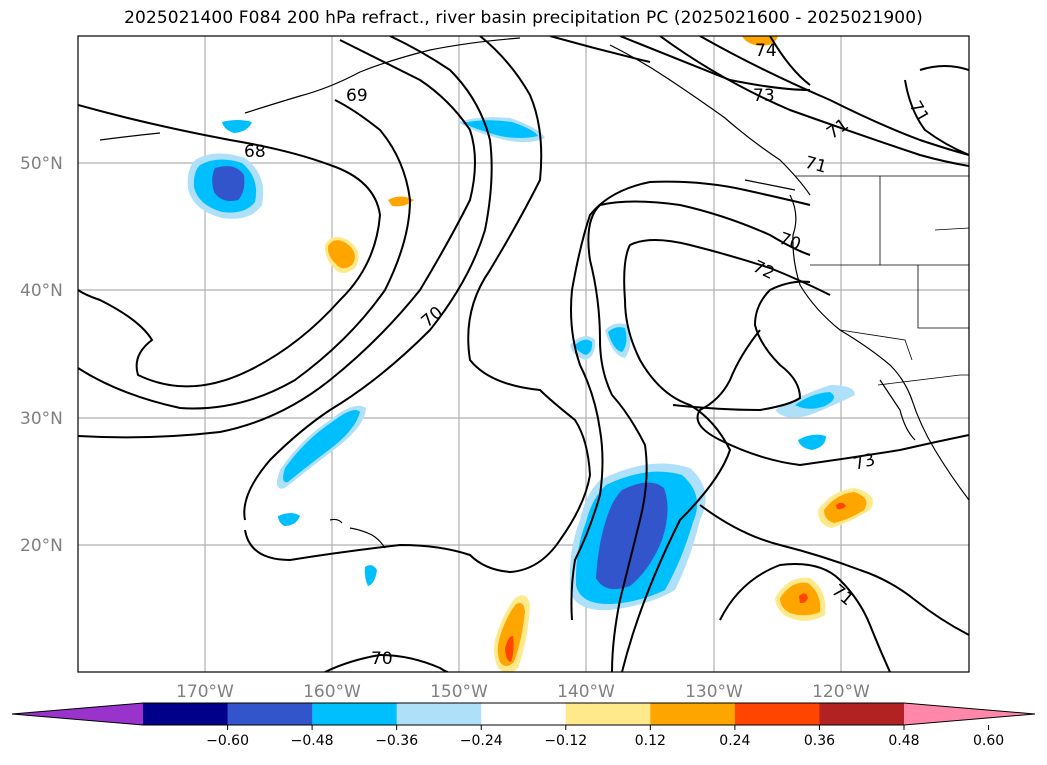 Image resolution: width=1047 pixels, height=765 pixels. I want to click on colorbar-tick-label: 0.48, so click(903, 741).